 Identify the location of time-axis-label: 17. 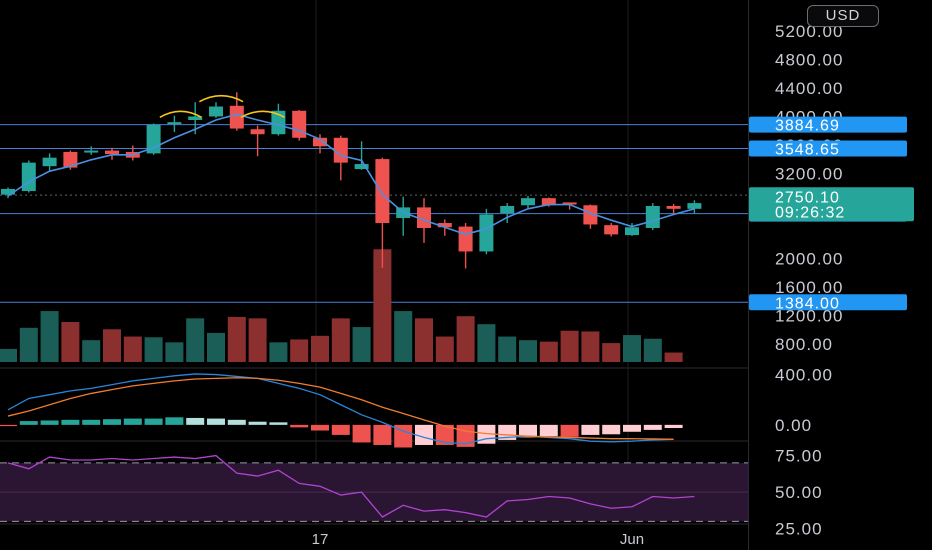
(320, 539).